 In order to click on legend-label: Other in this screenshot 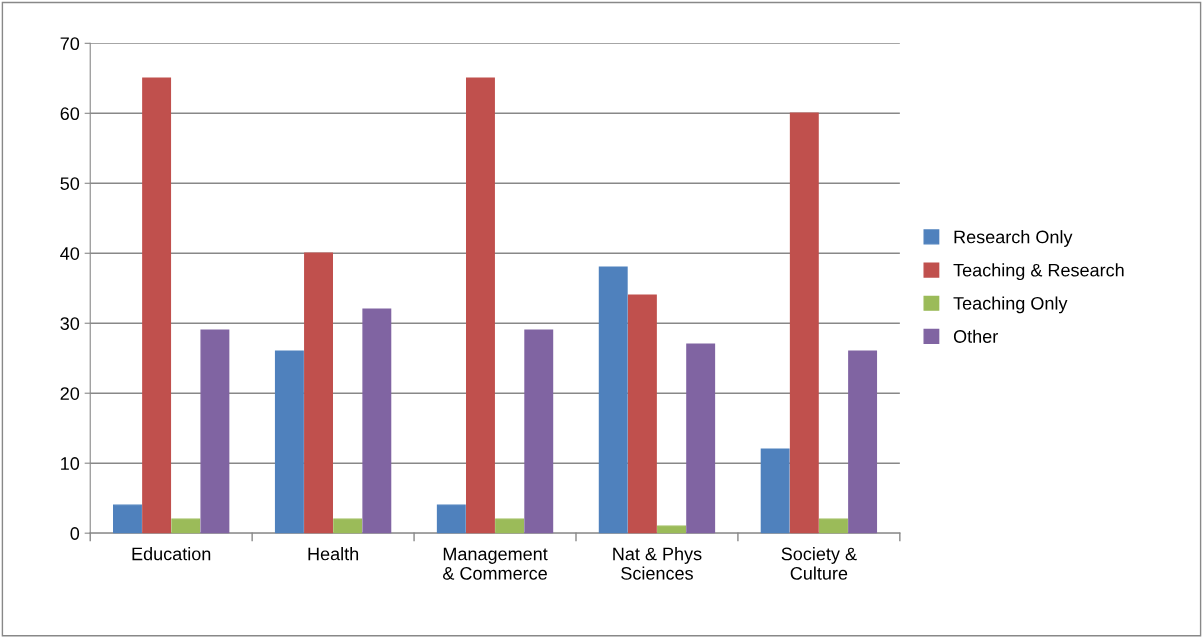, I will do `click(975, 336)`.